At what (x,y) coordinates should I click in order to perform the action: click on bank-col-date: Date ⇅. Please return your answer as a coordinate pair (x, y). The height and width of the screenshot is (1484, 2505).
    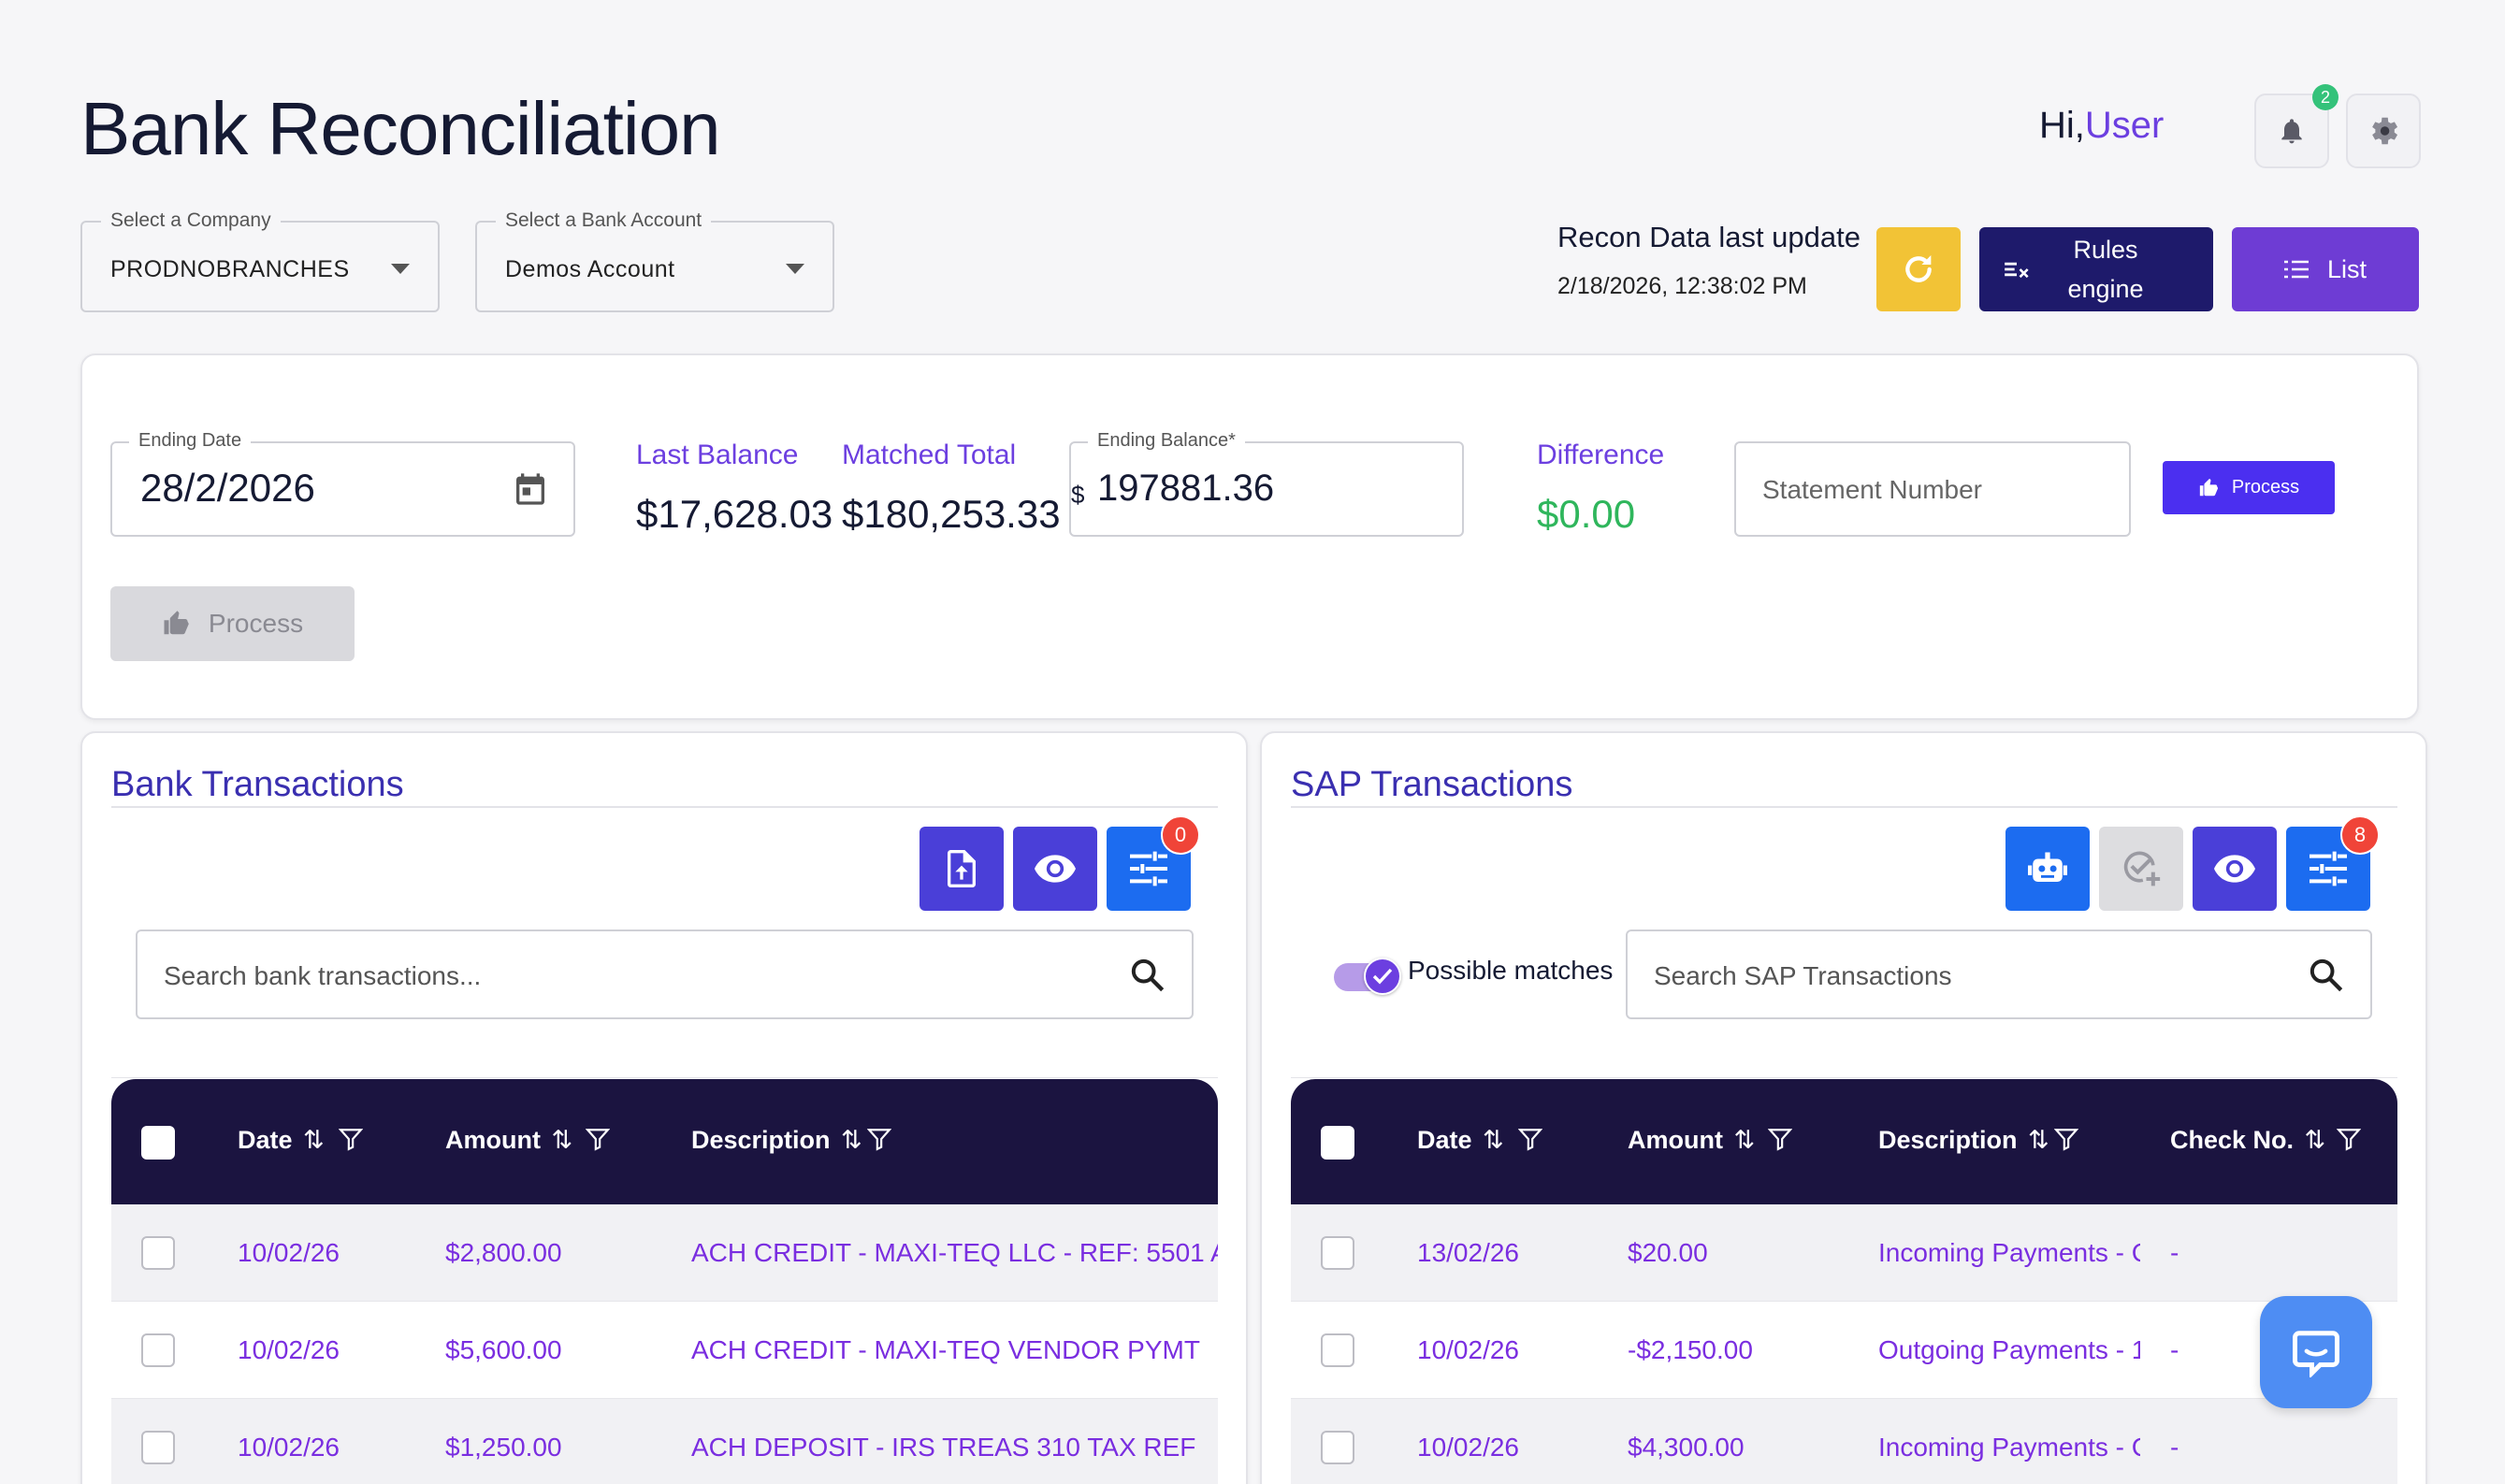
    Looking at the image, I should click on (300, 1140).